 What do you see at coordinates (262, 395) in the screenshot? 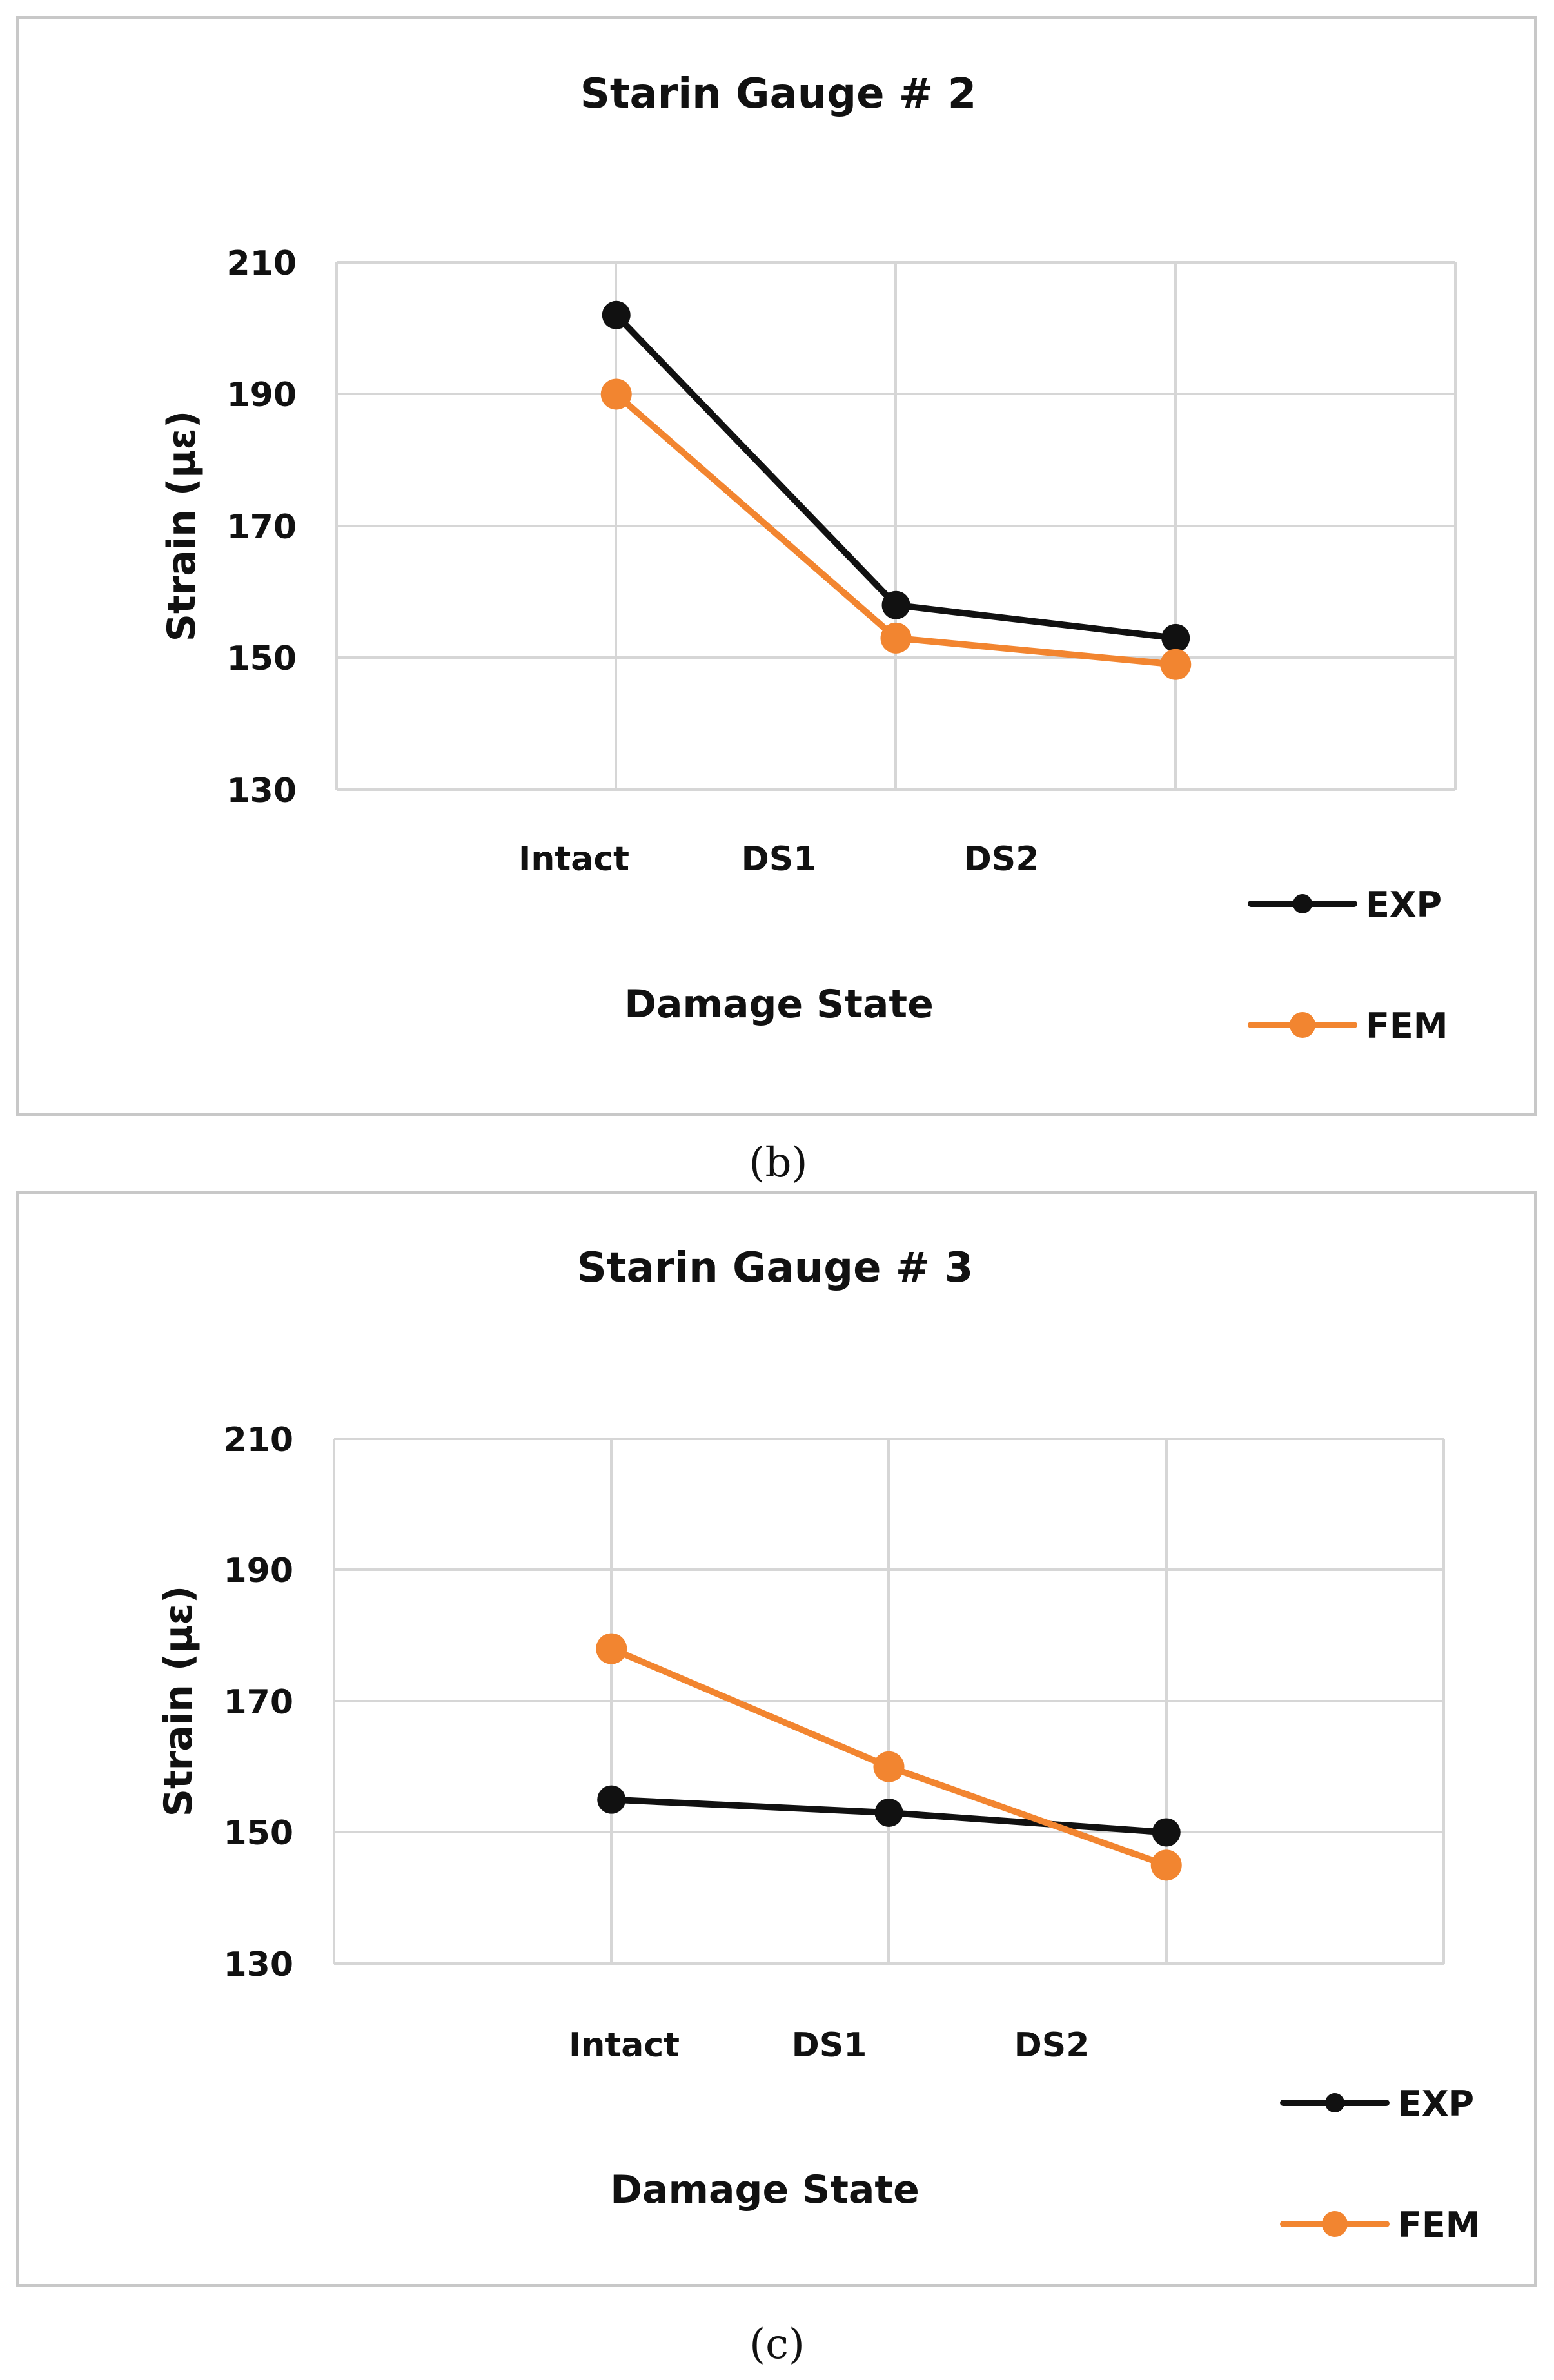
I see `chart-b-y-tick: 190` at bounding box center [262, 395].